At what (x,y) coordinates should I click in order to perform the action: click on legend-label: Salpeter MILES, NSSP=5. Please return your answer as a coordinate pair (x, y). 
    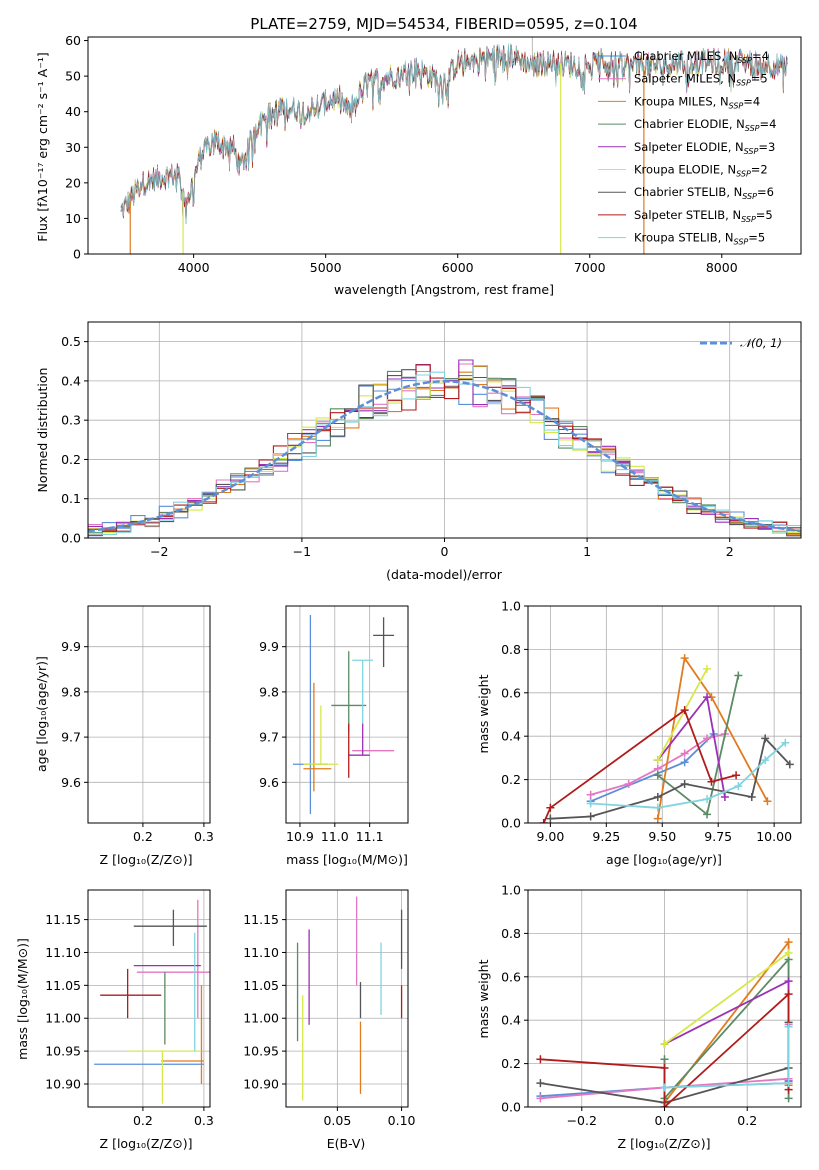
    Looking at the image, I should click on (701, 80).